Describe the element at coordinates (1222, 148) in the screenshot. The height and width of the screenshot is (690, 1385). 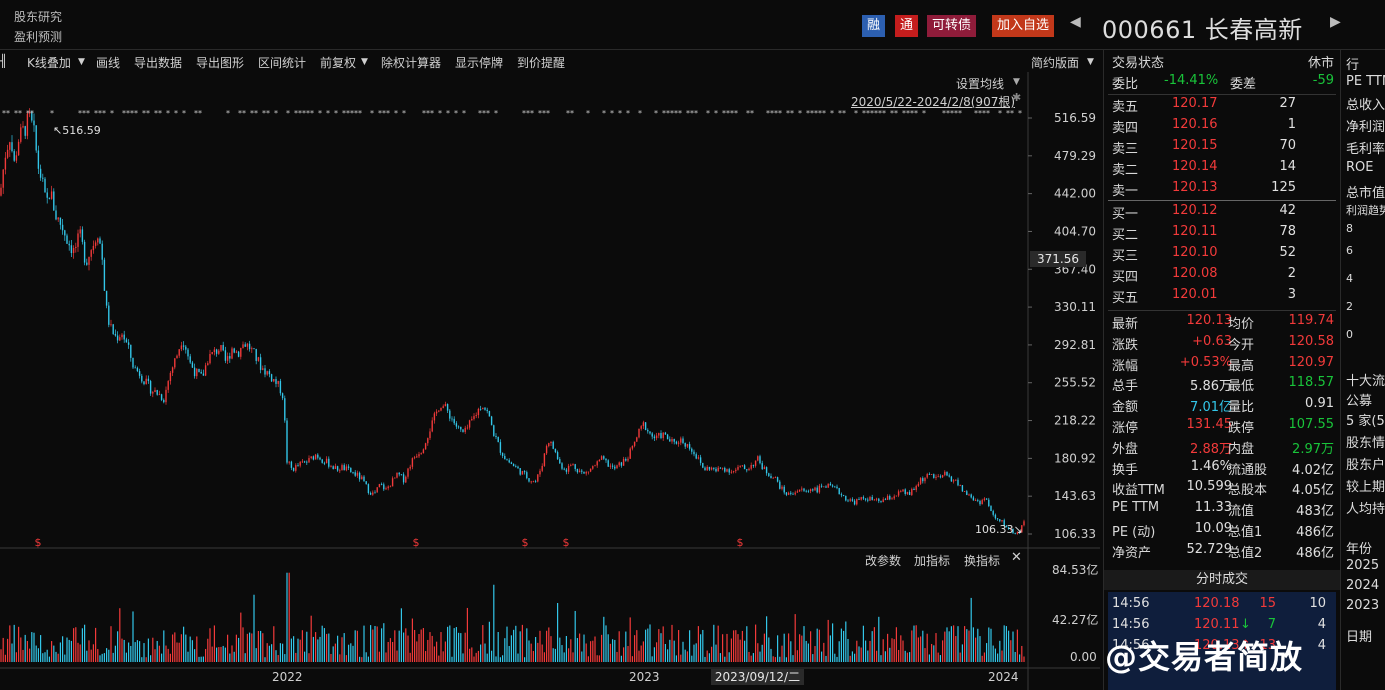
I see `asks-row: 卖三 120.15 70` at that location.